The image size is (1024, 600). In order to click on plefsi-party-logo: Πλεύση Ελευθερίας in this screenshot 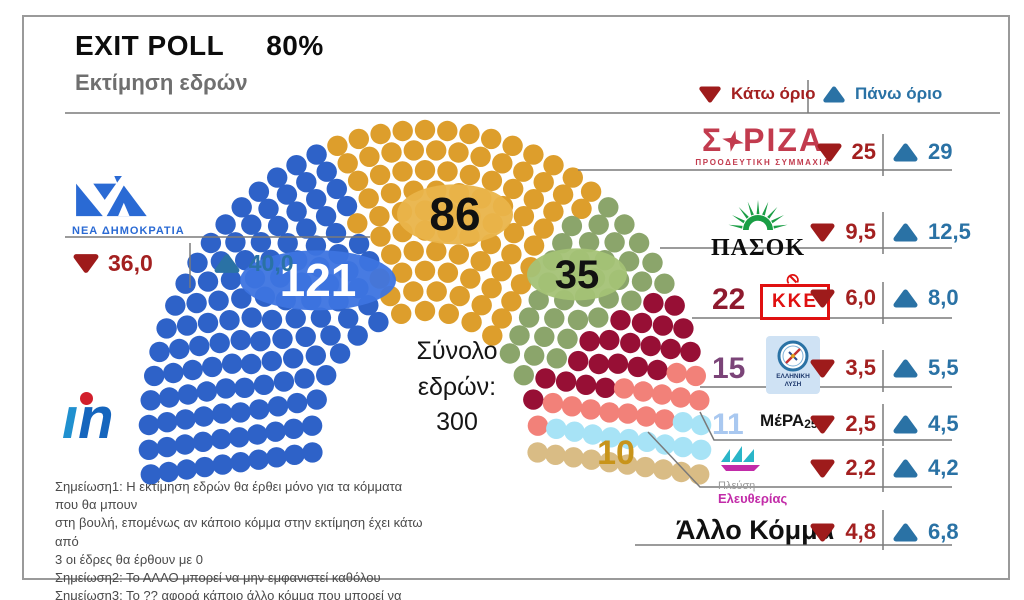, I will do `click(758, 476)`.